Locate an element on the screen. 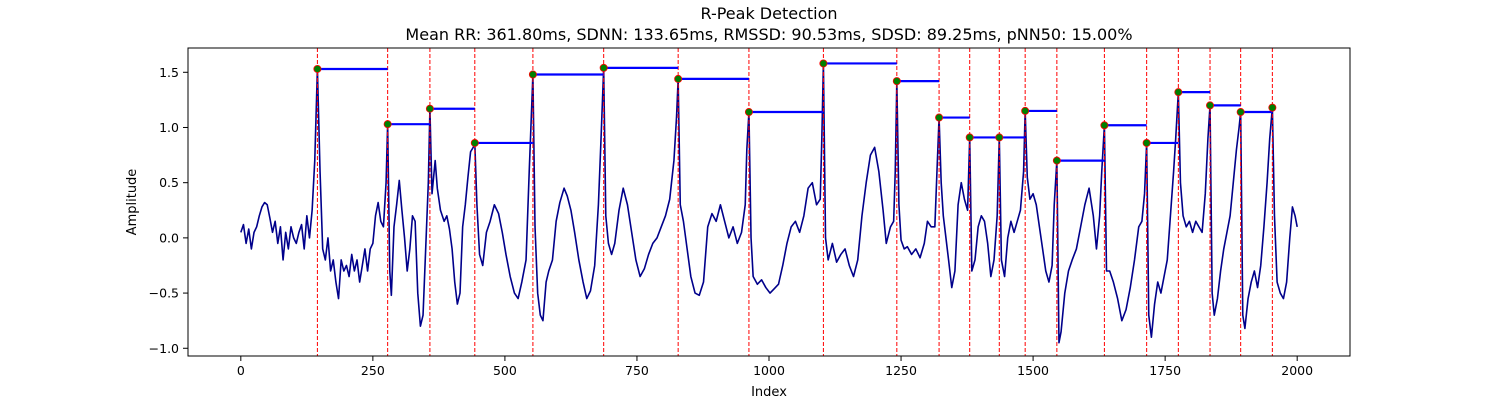  y-tick-label-2: 0.0 is located at coordinates (169, 237).